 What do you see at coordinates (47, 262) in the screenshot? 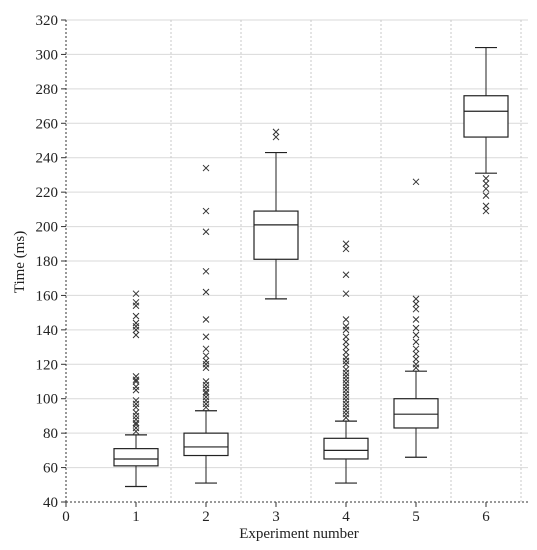
I see `y-tick-label: 180` at bounding box center [47, 262].